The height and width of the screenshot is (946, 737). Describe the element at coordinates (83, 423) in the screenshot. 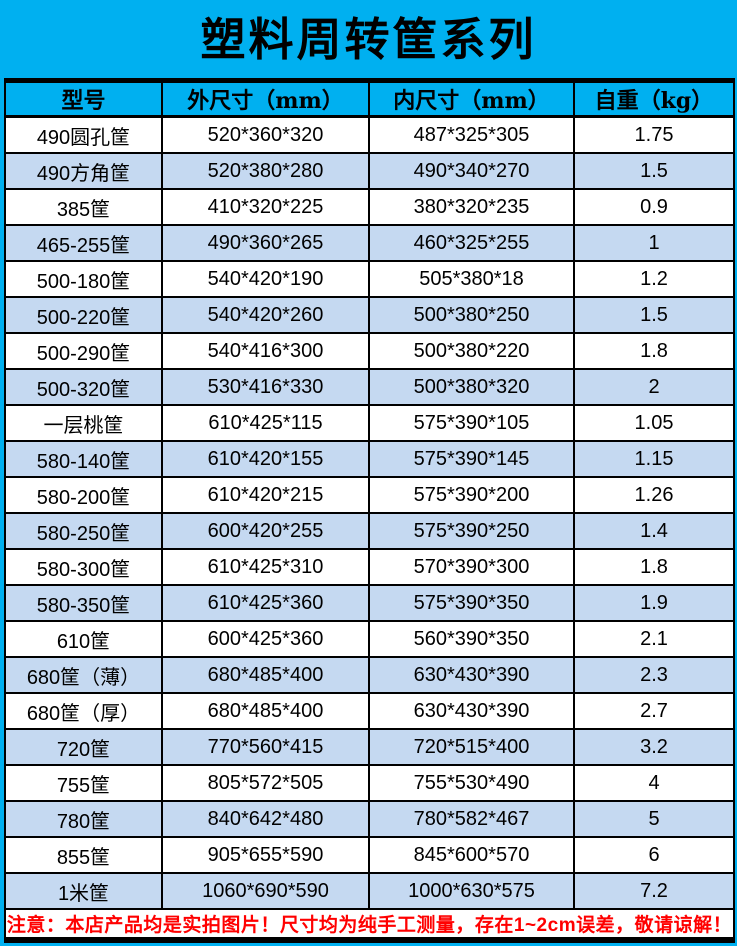

I see `table-cell: 一层桃筐` at that location.